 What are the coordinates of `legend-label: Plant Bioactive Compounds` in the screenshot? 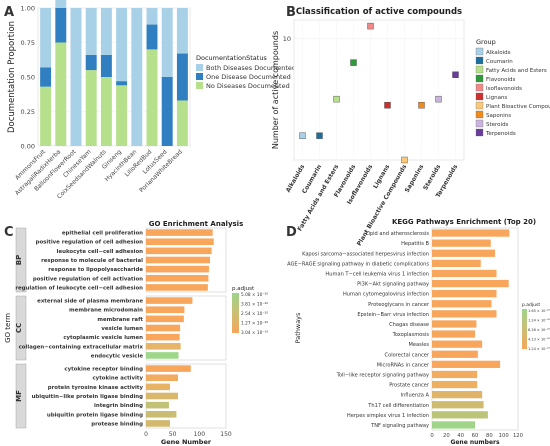 It's located at (518, 107).